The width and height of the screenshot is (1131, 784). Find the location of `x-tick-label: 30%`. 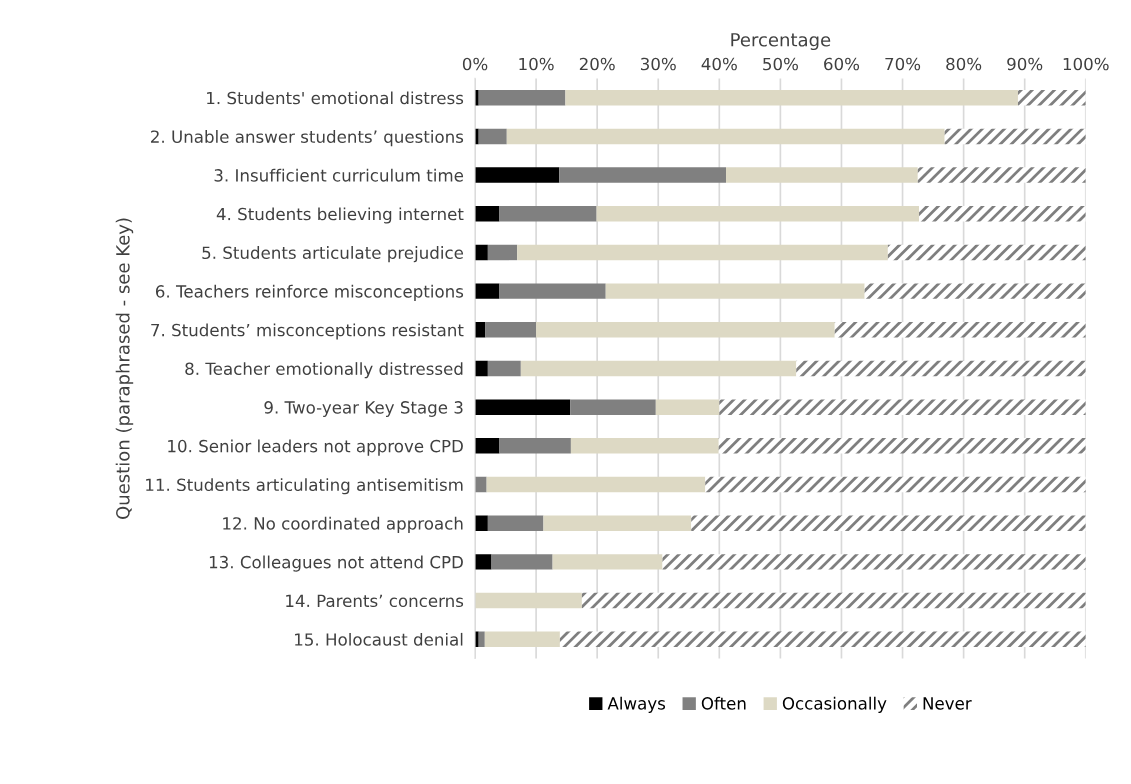

x-tick-label: 30% is located at coordinates (658, 64).